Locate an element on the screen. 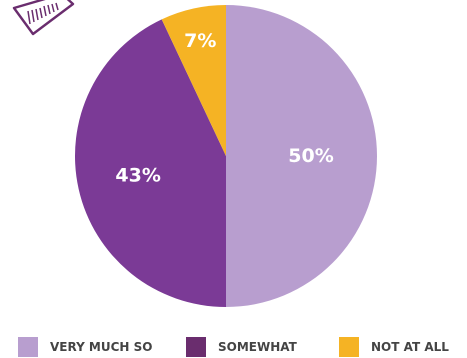  pie-slice-label-somewhat: 43% is located at coordinates (137, 176).